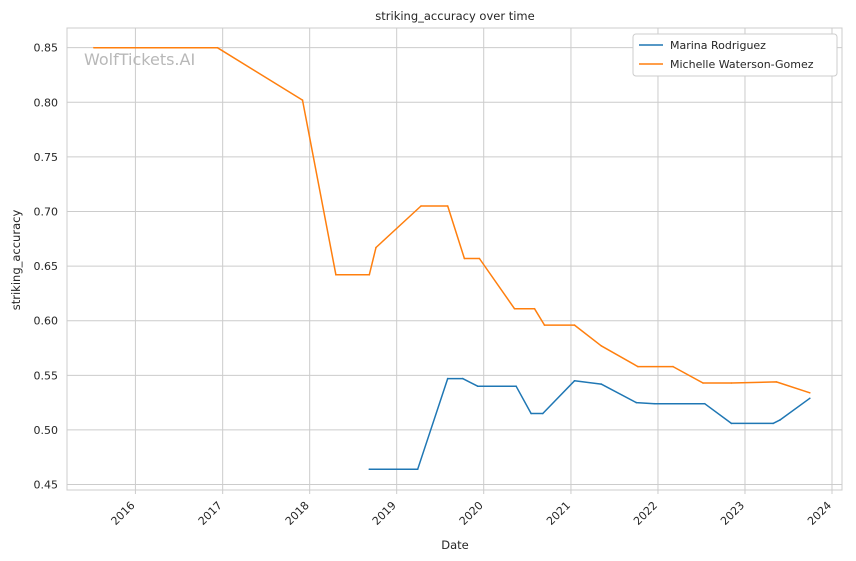  I want to click on x-tick-label: 2019, so click(384, 513).